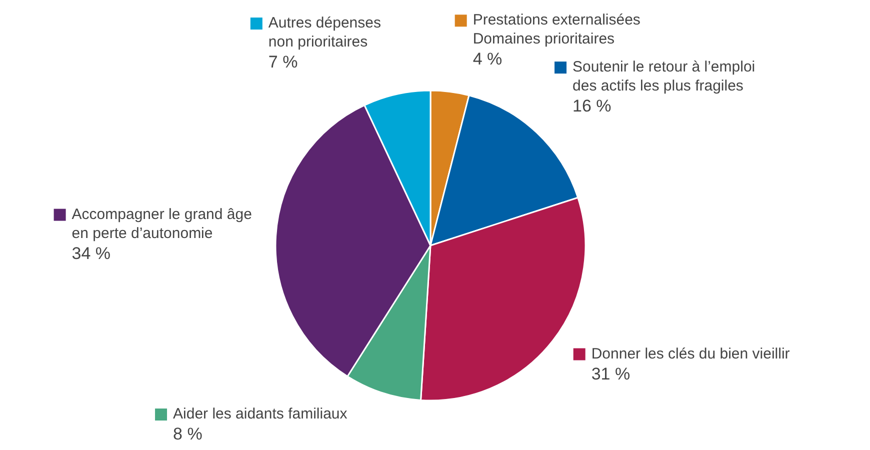 Image resolution: width=870 pixels, height=450 pixels. I want to click on legend-label: Accompagner le grand âge en perte d’autonomie, so click(162, 224).